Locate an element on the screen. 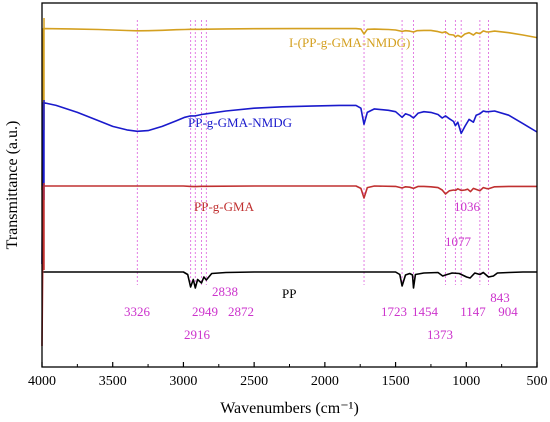  peak-label-1723: 1723 is located at coordinates (394, 311).